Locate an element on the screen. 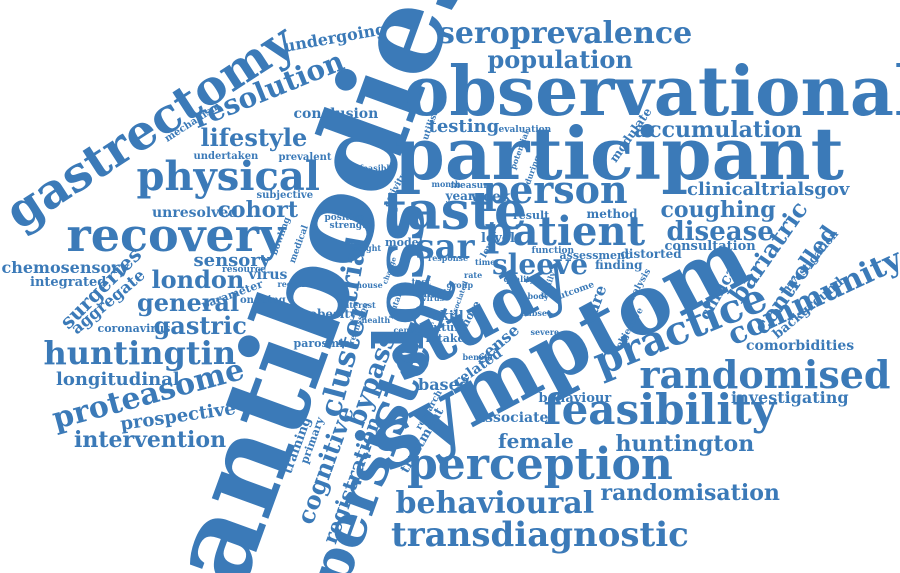 The image size is (900, 573). cloud-word: huntingtin is located at coordinates (140, 353).